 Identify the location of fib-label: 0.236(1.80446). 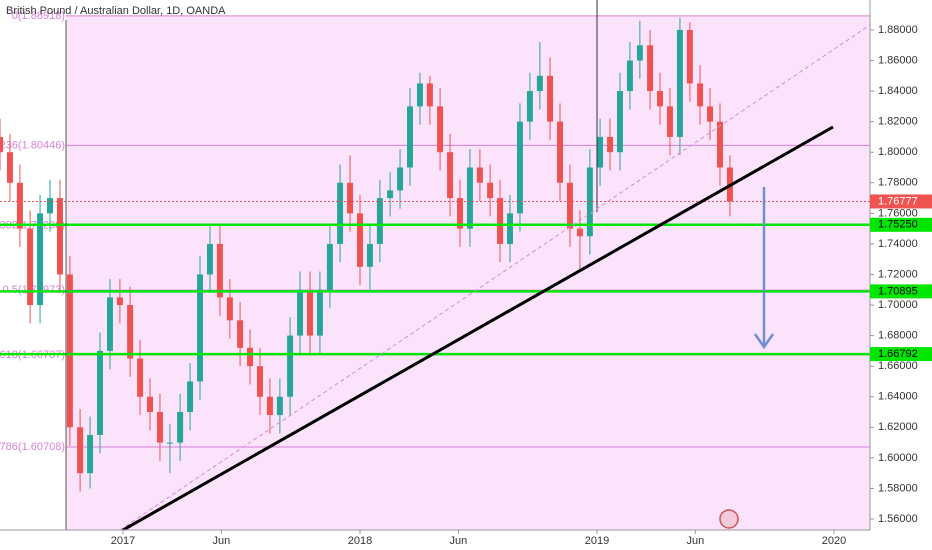
(32, 145).